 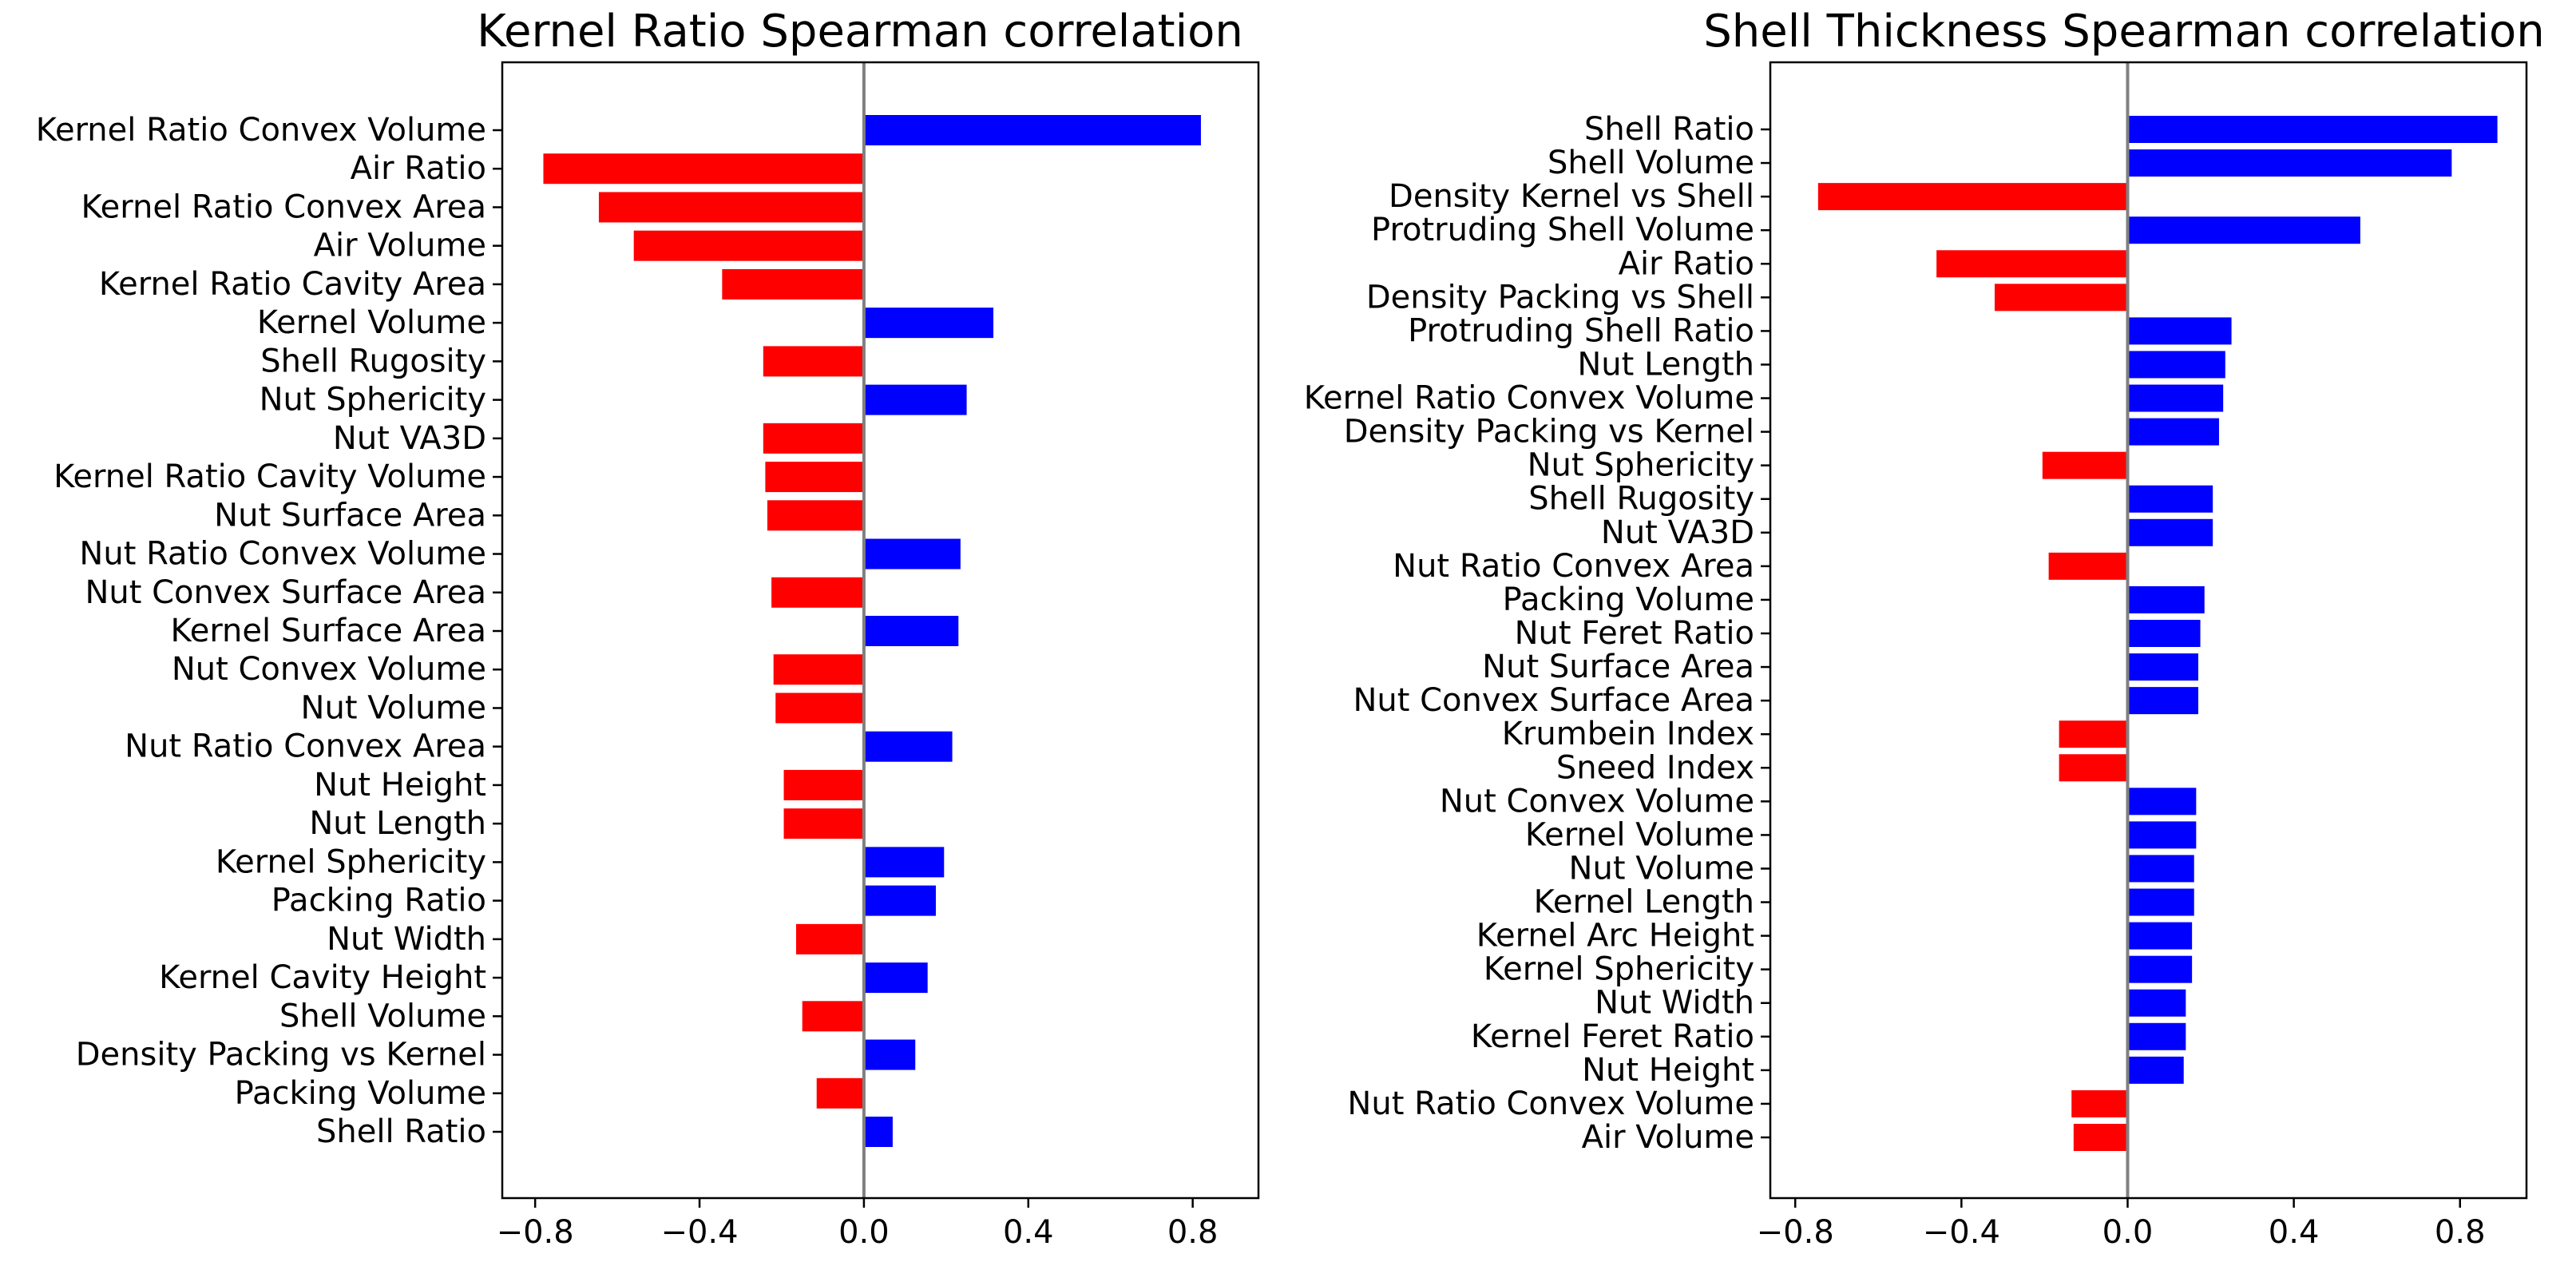 I want to click on panel2-xtick-label: −0.4, so click(x=1961, y=1232).